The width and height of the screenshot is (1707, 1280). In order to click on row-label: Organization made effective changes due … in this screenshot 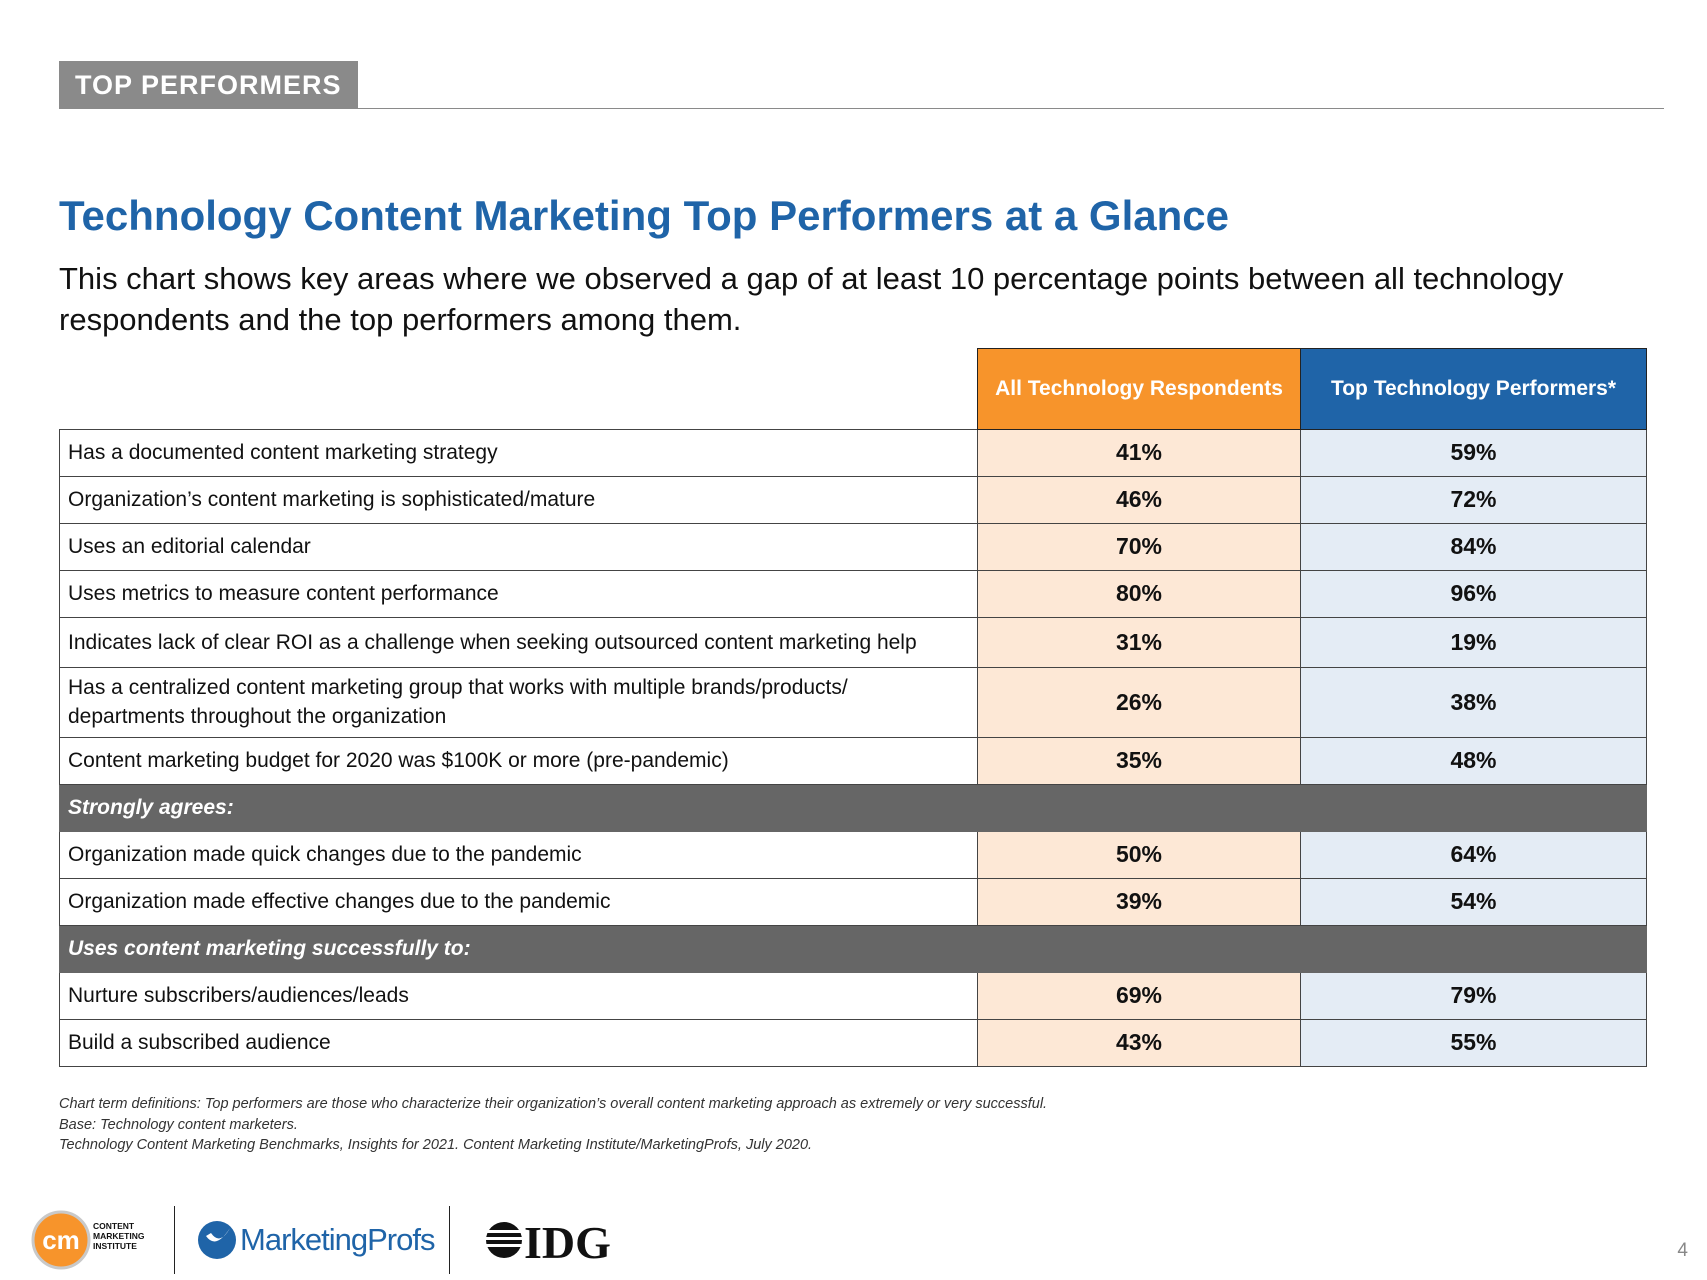, I will do `click(518, 901)`.